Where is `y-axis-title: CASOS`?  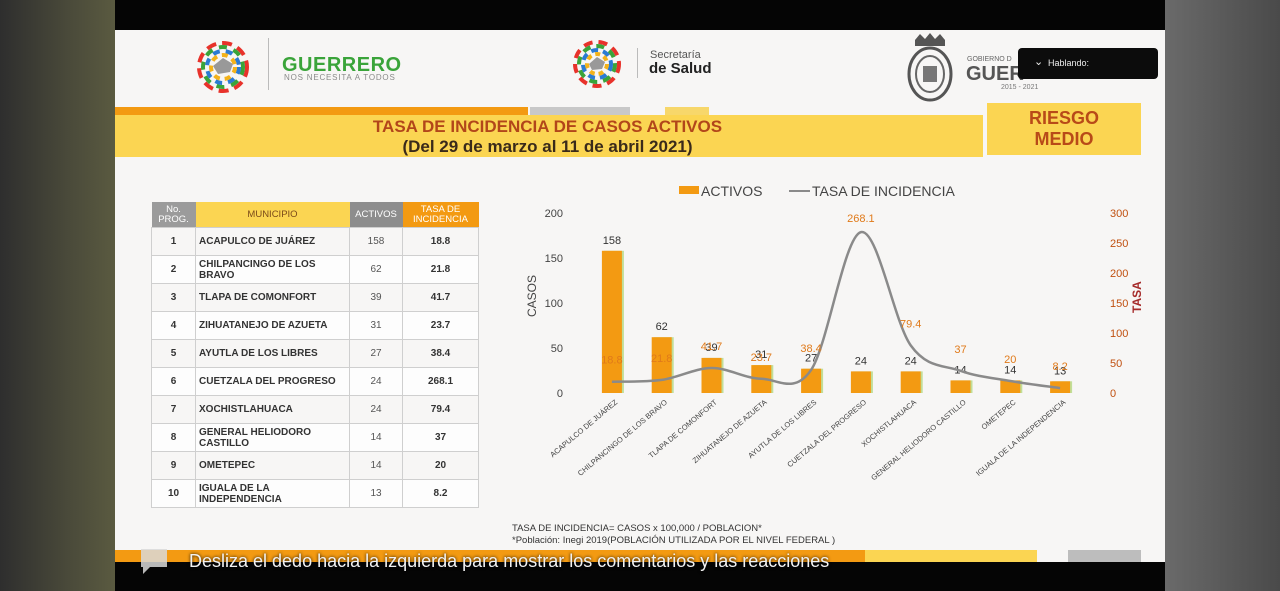
y-axis-title: CASOS is located at coordinates (532, 296).